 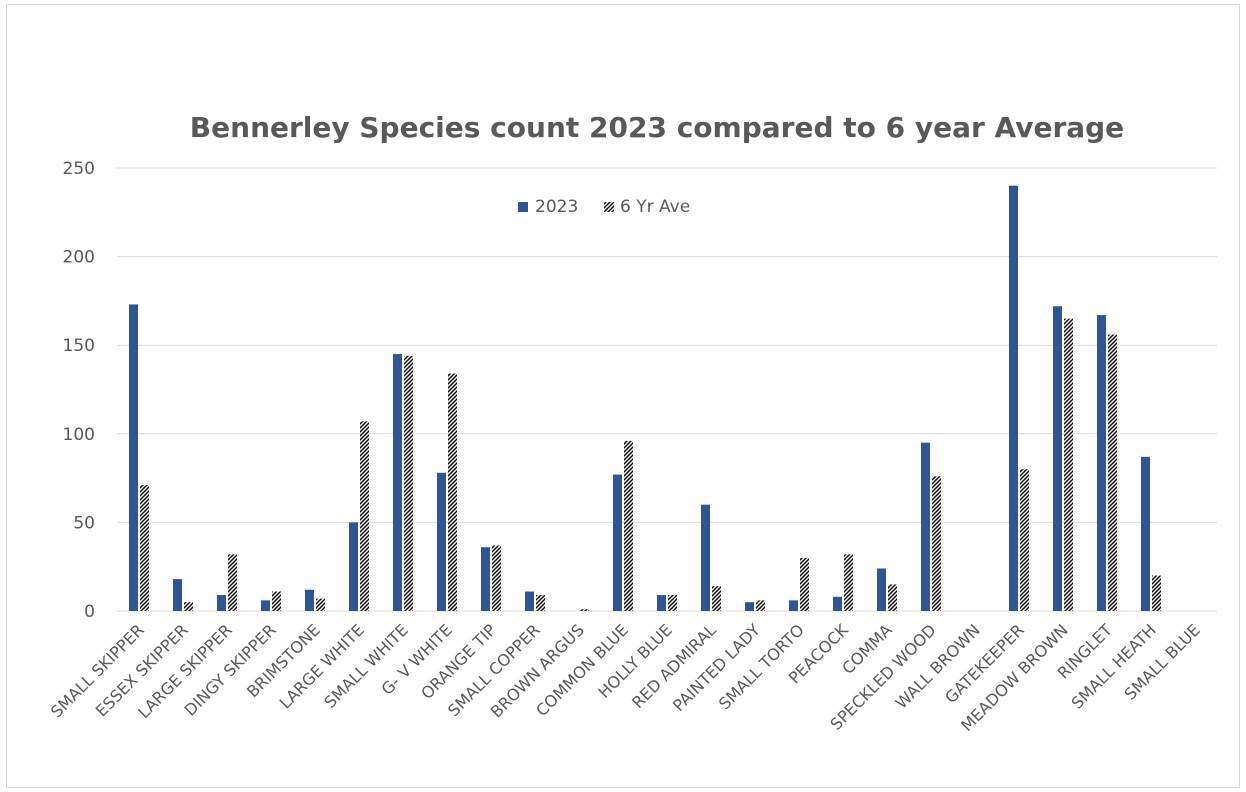 What do you see at coordinates (89, 612) in the screenshot?
I see `y-tick-label: 0` at bounding box center [89, 612].